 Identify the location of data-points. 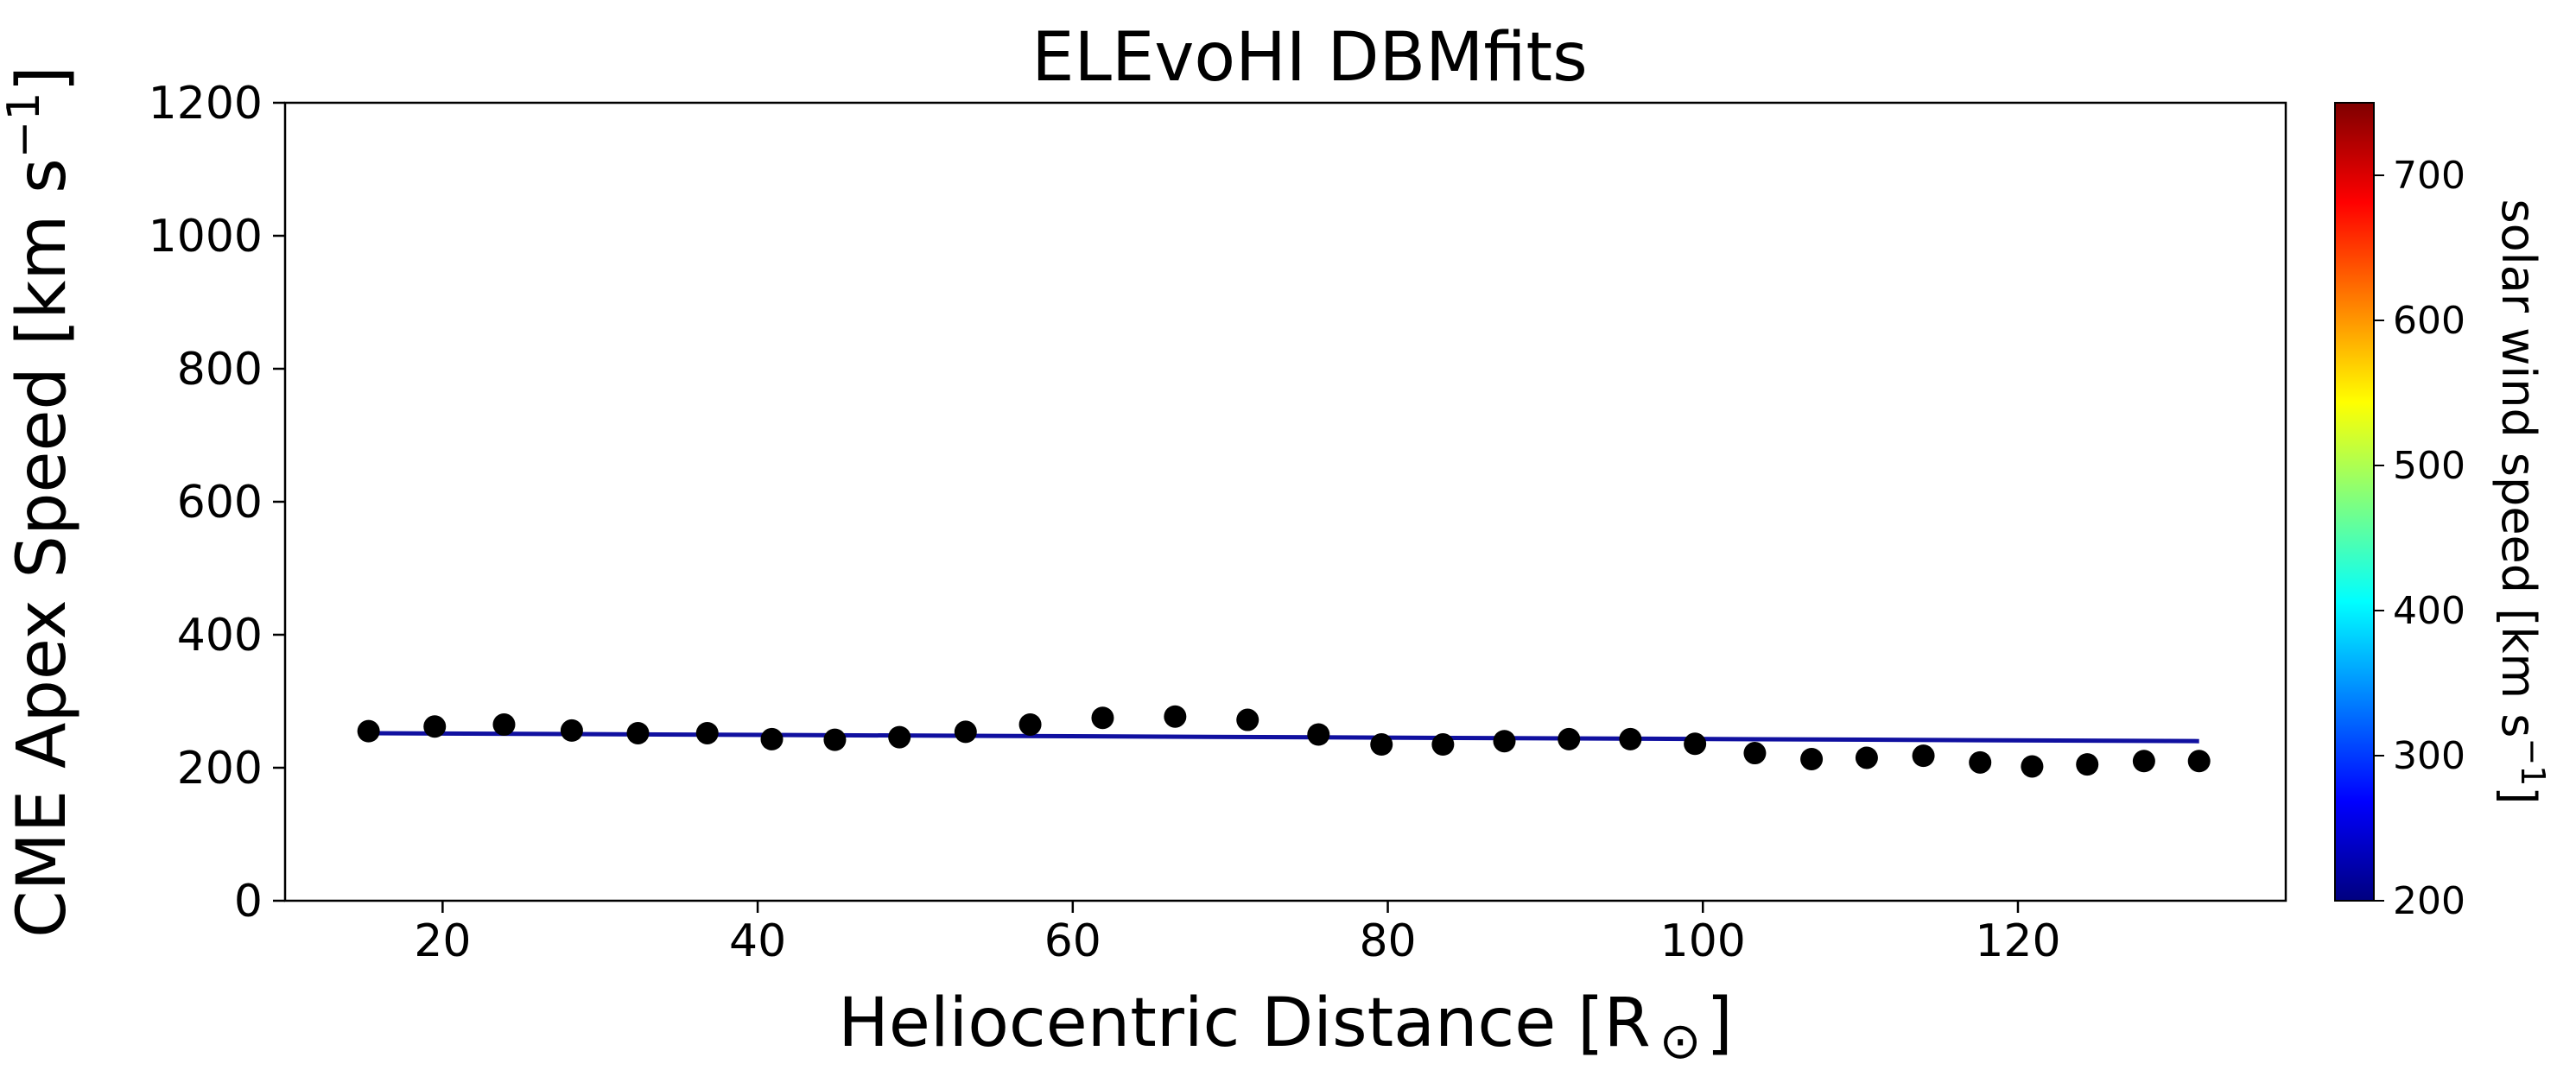
(1284, 741).